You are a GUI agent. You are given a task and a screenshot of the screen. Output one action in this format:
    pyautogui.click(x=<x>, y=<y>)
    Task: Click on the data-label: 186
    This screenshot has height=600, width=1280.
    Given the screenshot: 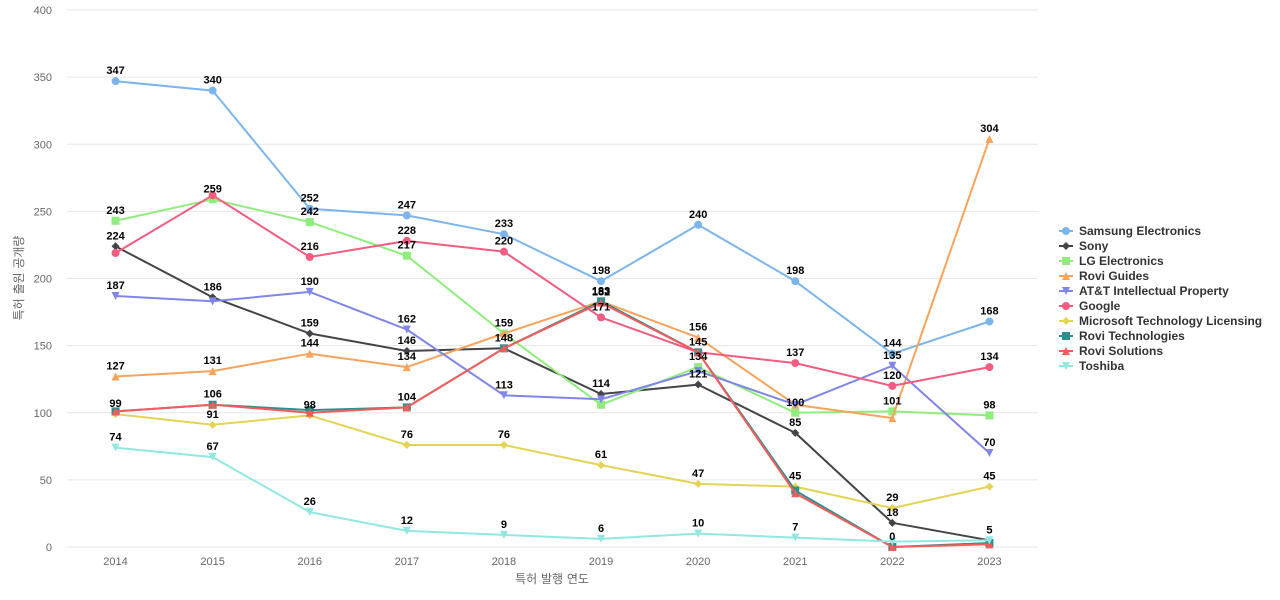 What is the action you would take?
    pyautogui.click(x=212, y=287)
    